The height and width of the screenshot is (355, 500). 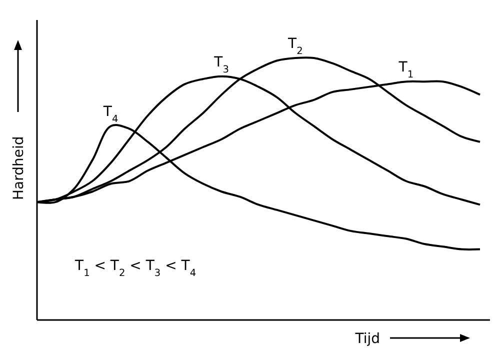 I want to click on x-axis-title: Tijd, so click(x=367, y=339).